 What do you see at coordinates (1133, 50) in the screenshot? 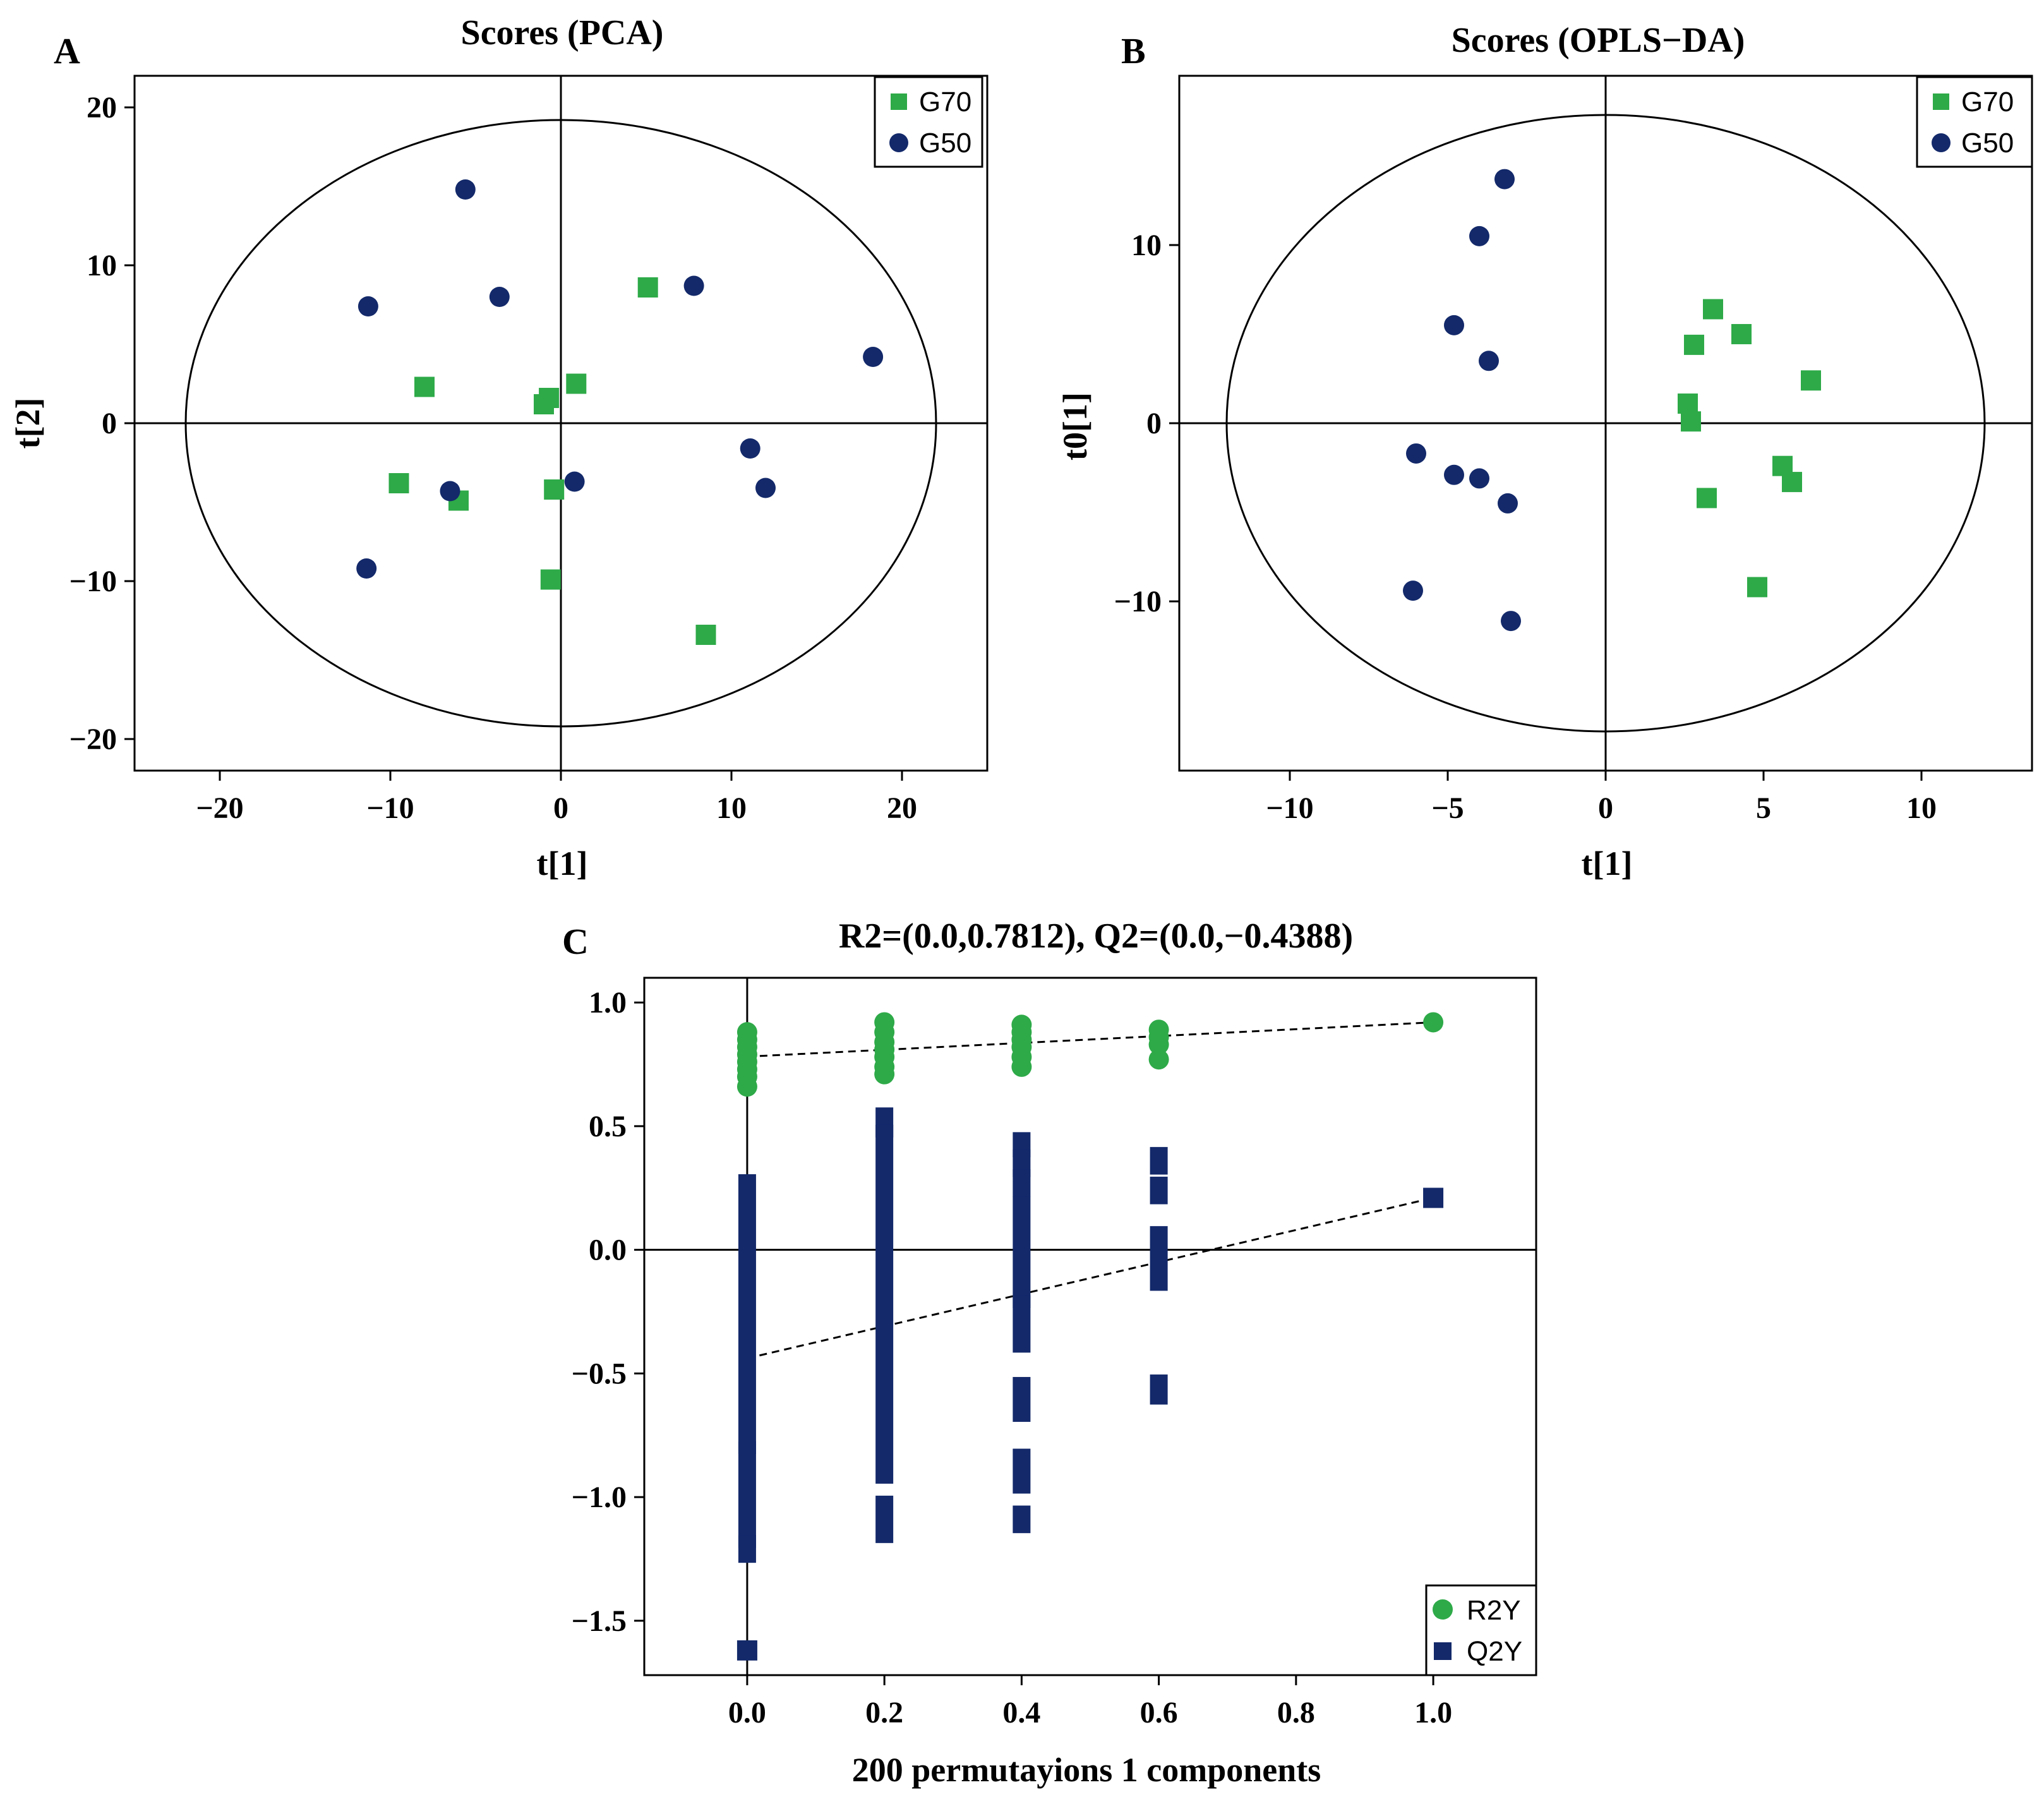
I see `panel-b-letter: B` at bounding box center [1133, 50].